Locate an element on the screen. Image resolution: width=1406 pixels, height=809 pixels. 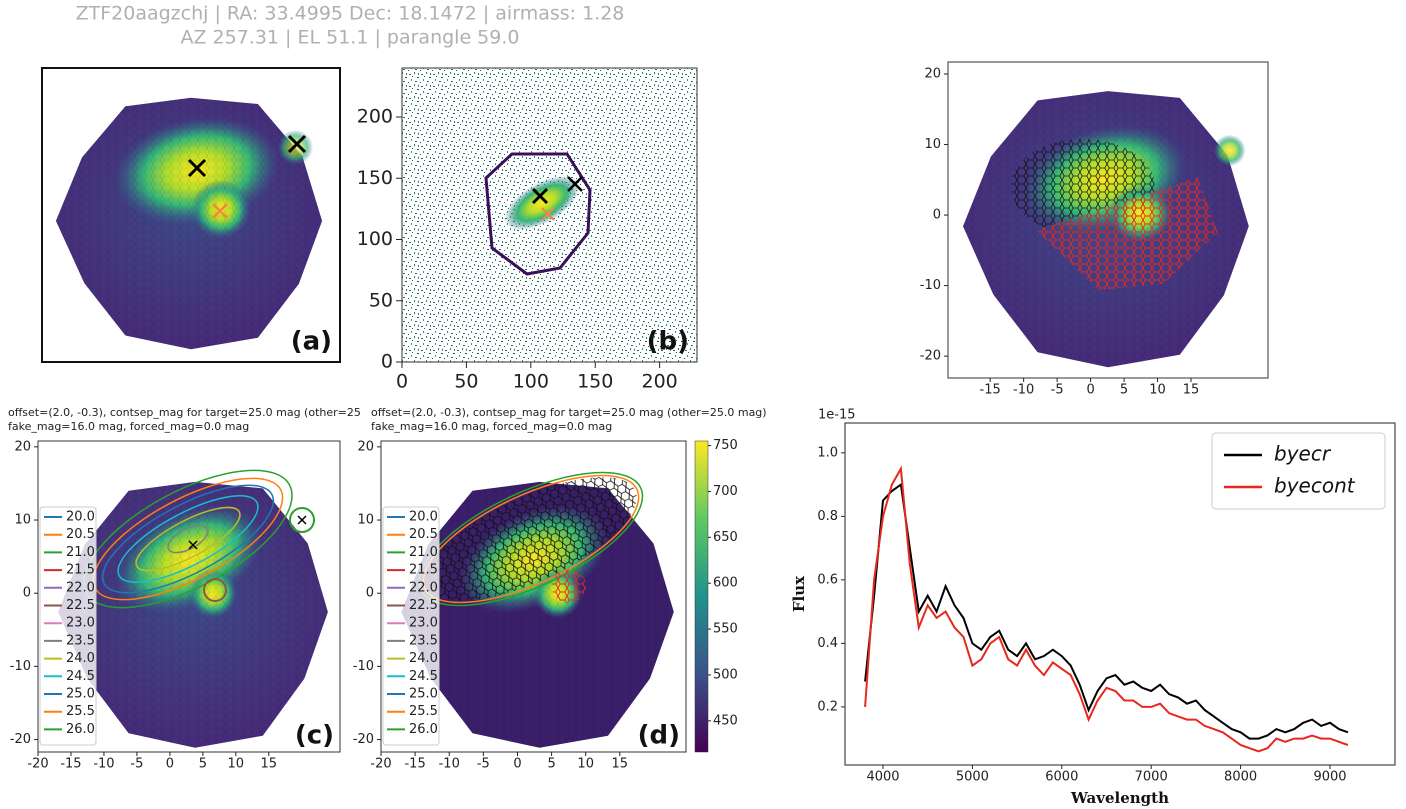
legend-label: 21.0 is located at coordinates (423, 552).